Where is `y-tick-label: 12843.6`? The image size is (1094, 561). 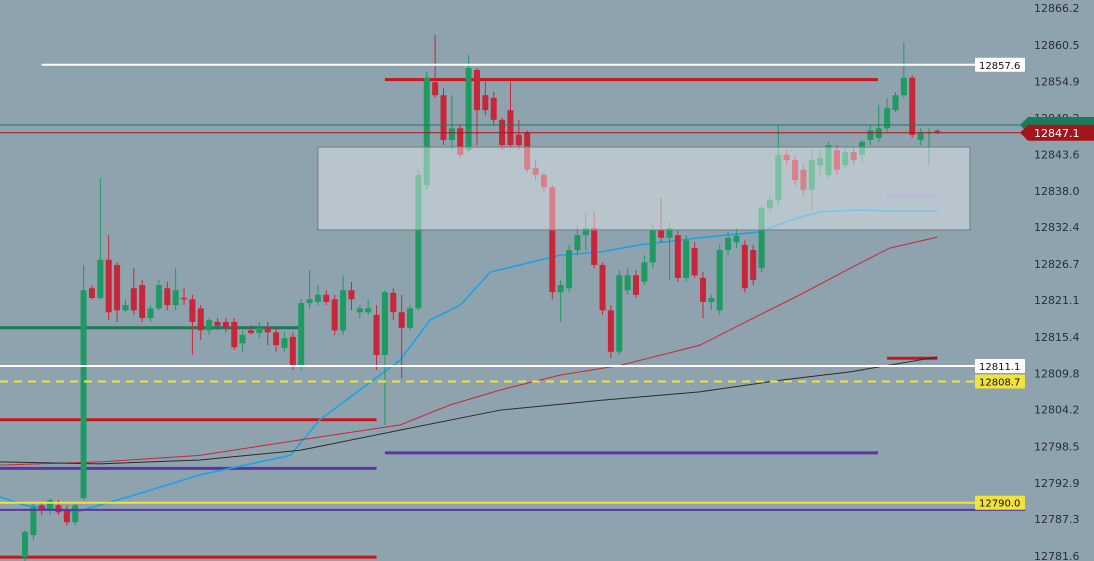 y-tick-label: 12843.6 is located at coordinates (1057, 154).